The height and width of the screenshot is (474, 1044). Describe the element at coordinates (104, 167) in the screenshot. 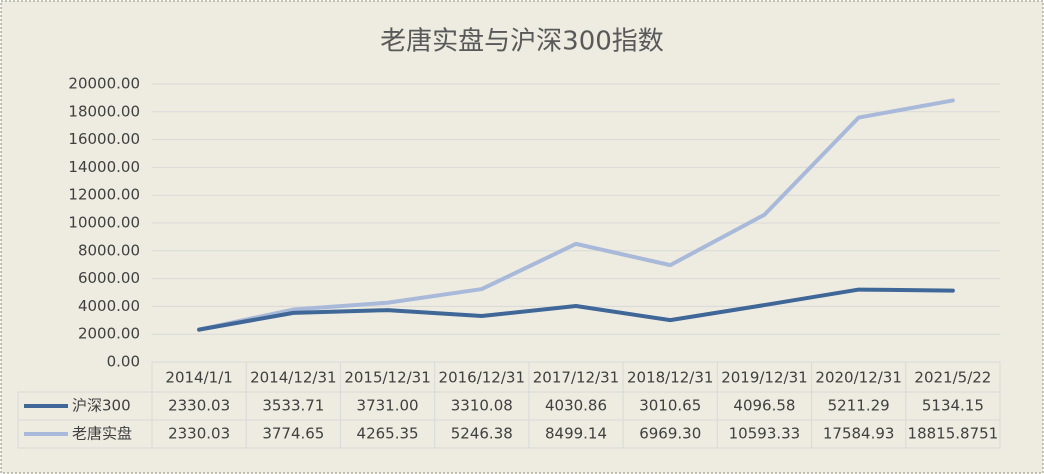

I see `y-tick-label: 14000.00` at that location.